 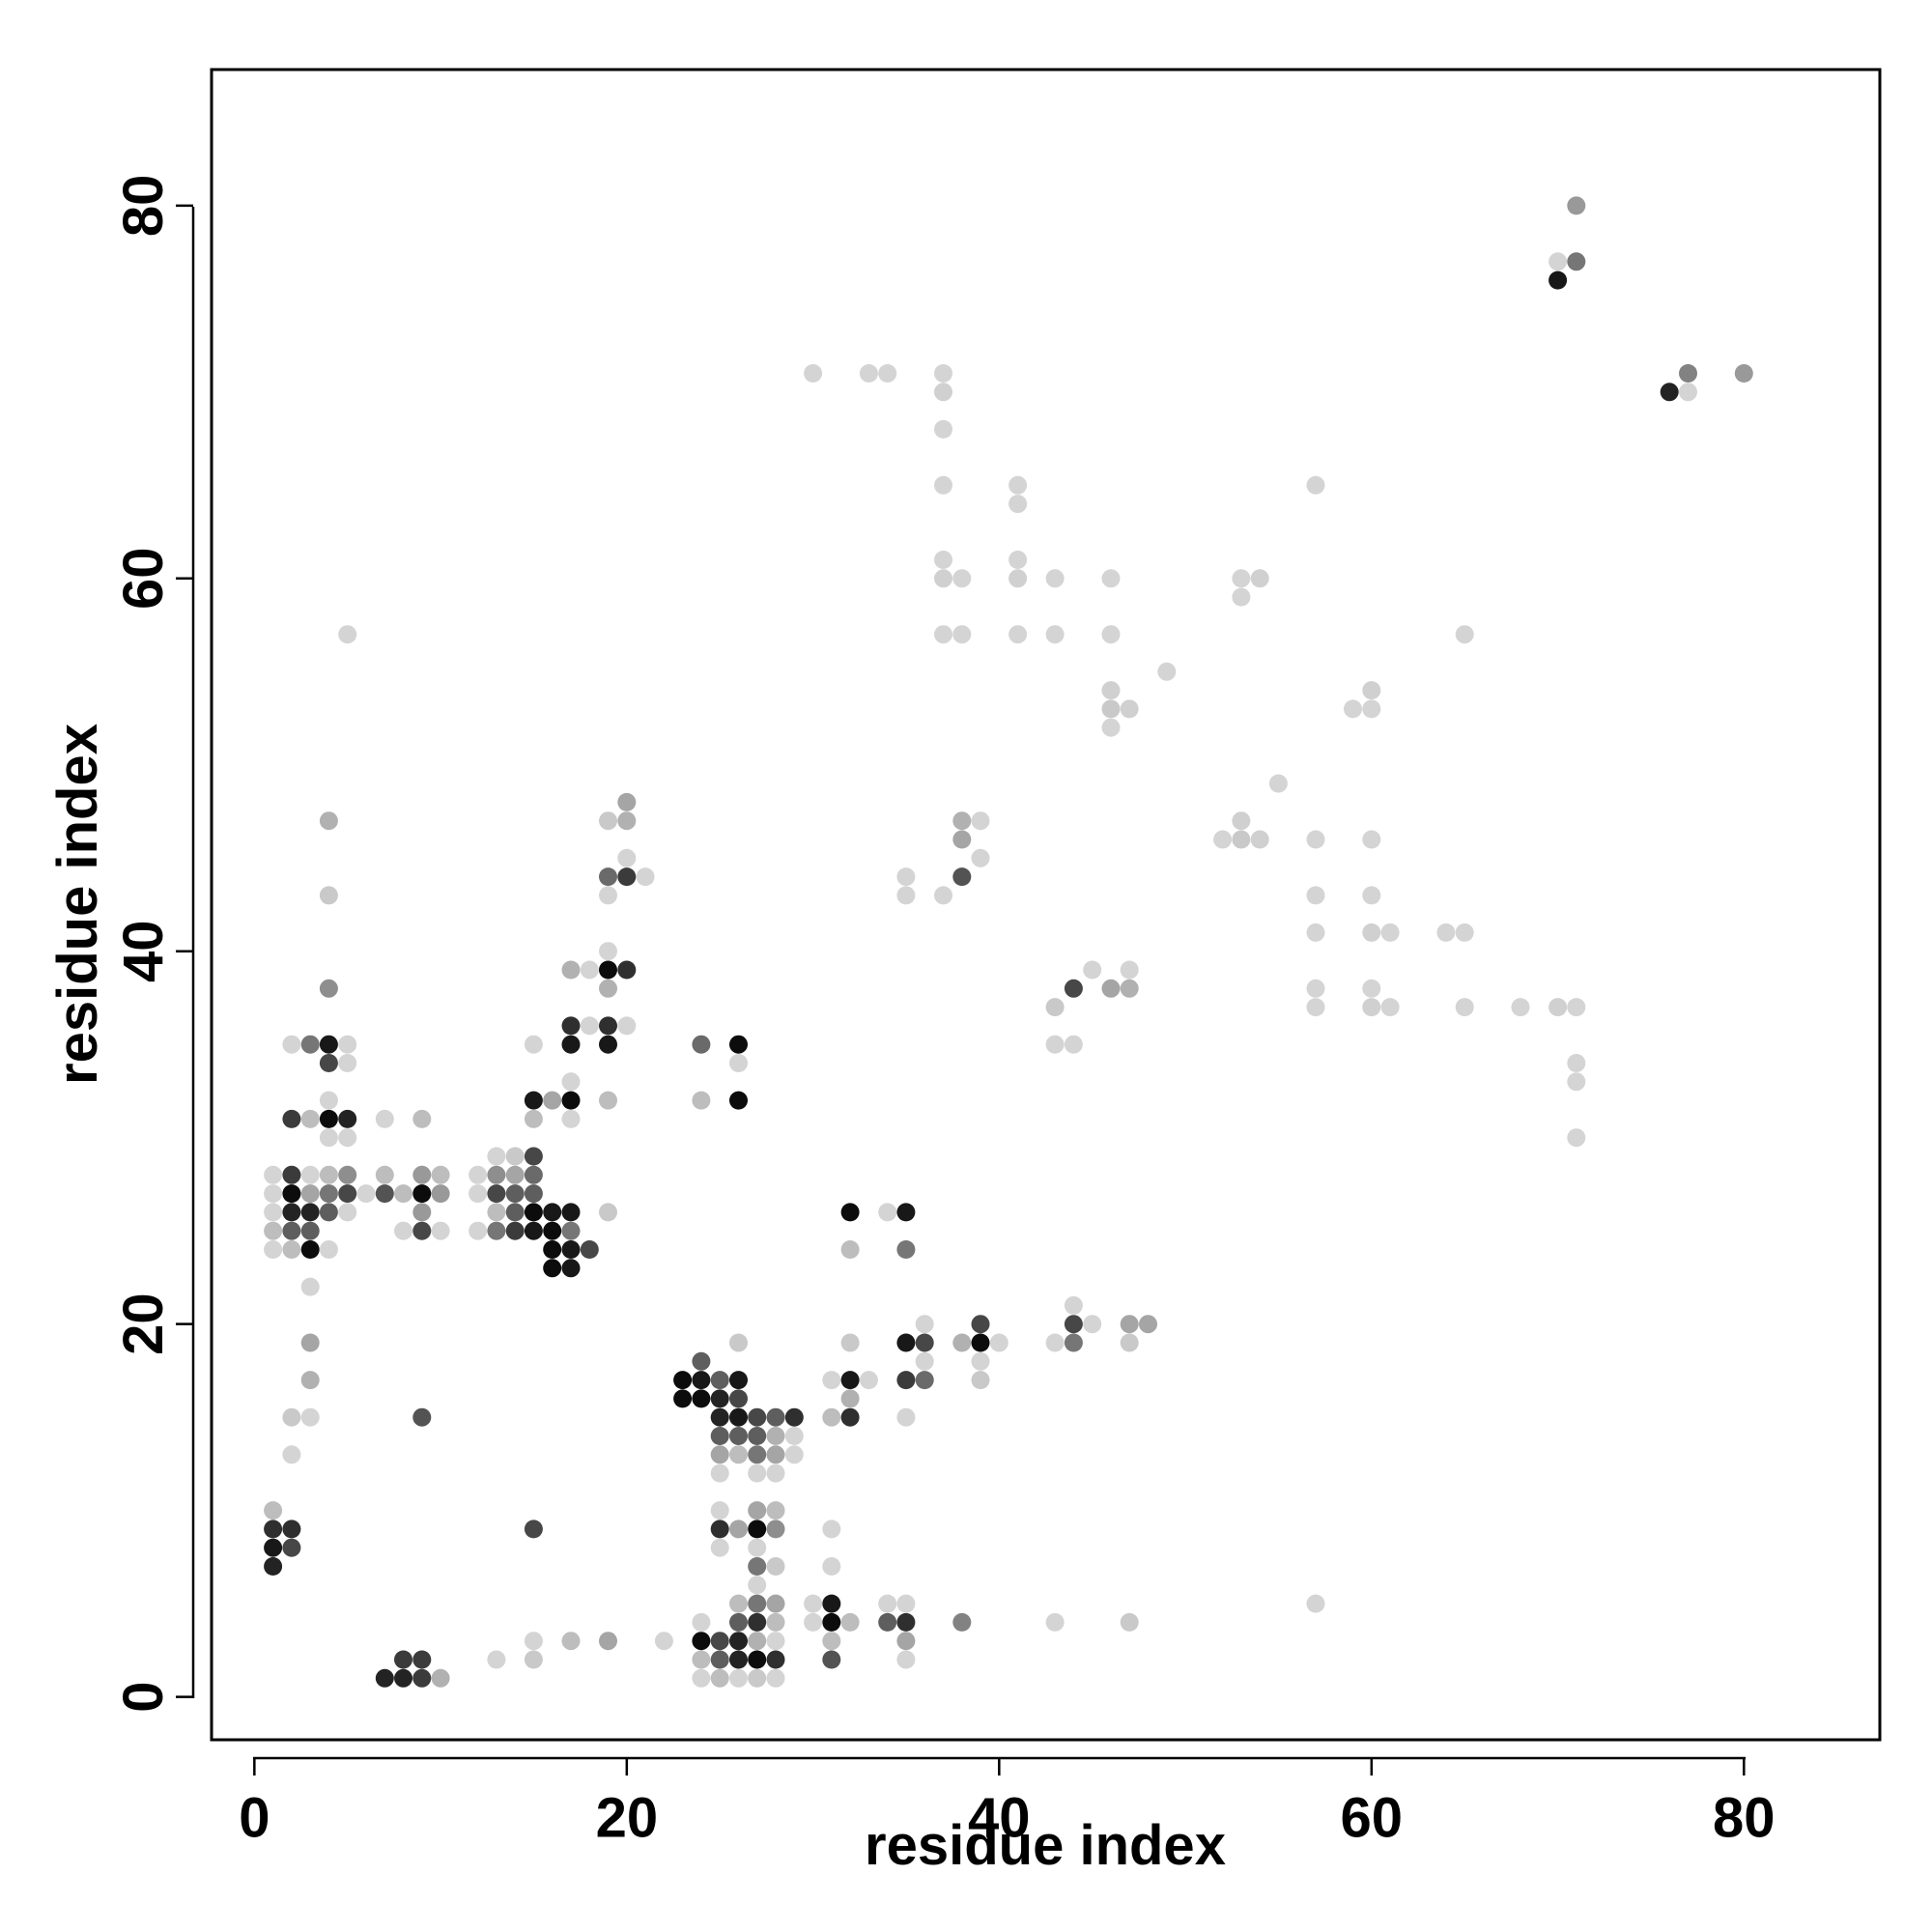 I want to click on y-axis: 0 20 40 60 80 residue index, so click(x=120, y=944).